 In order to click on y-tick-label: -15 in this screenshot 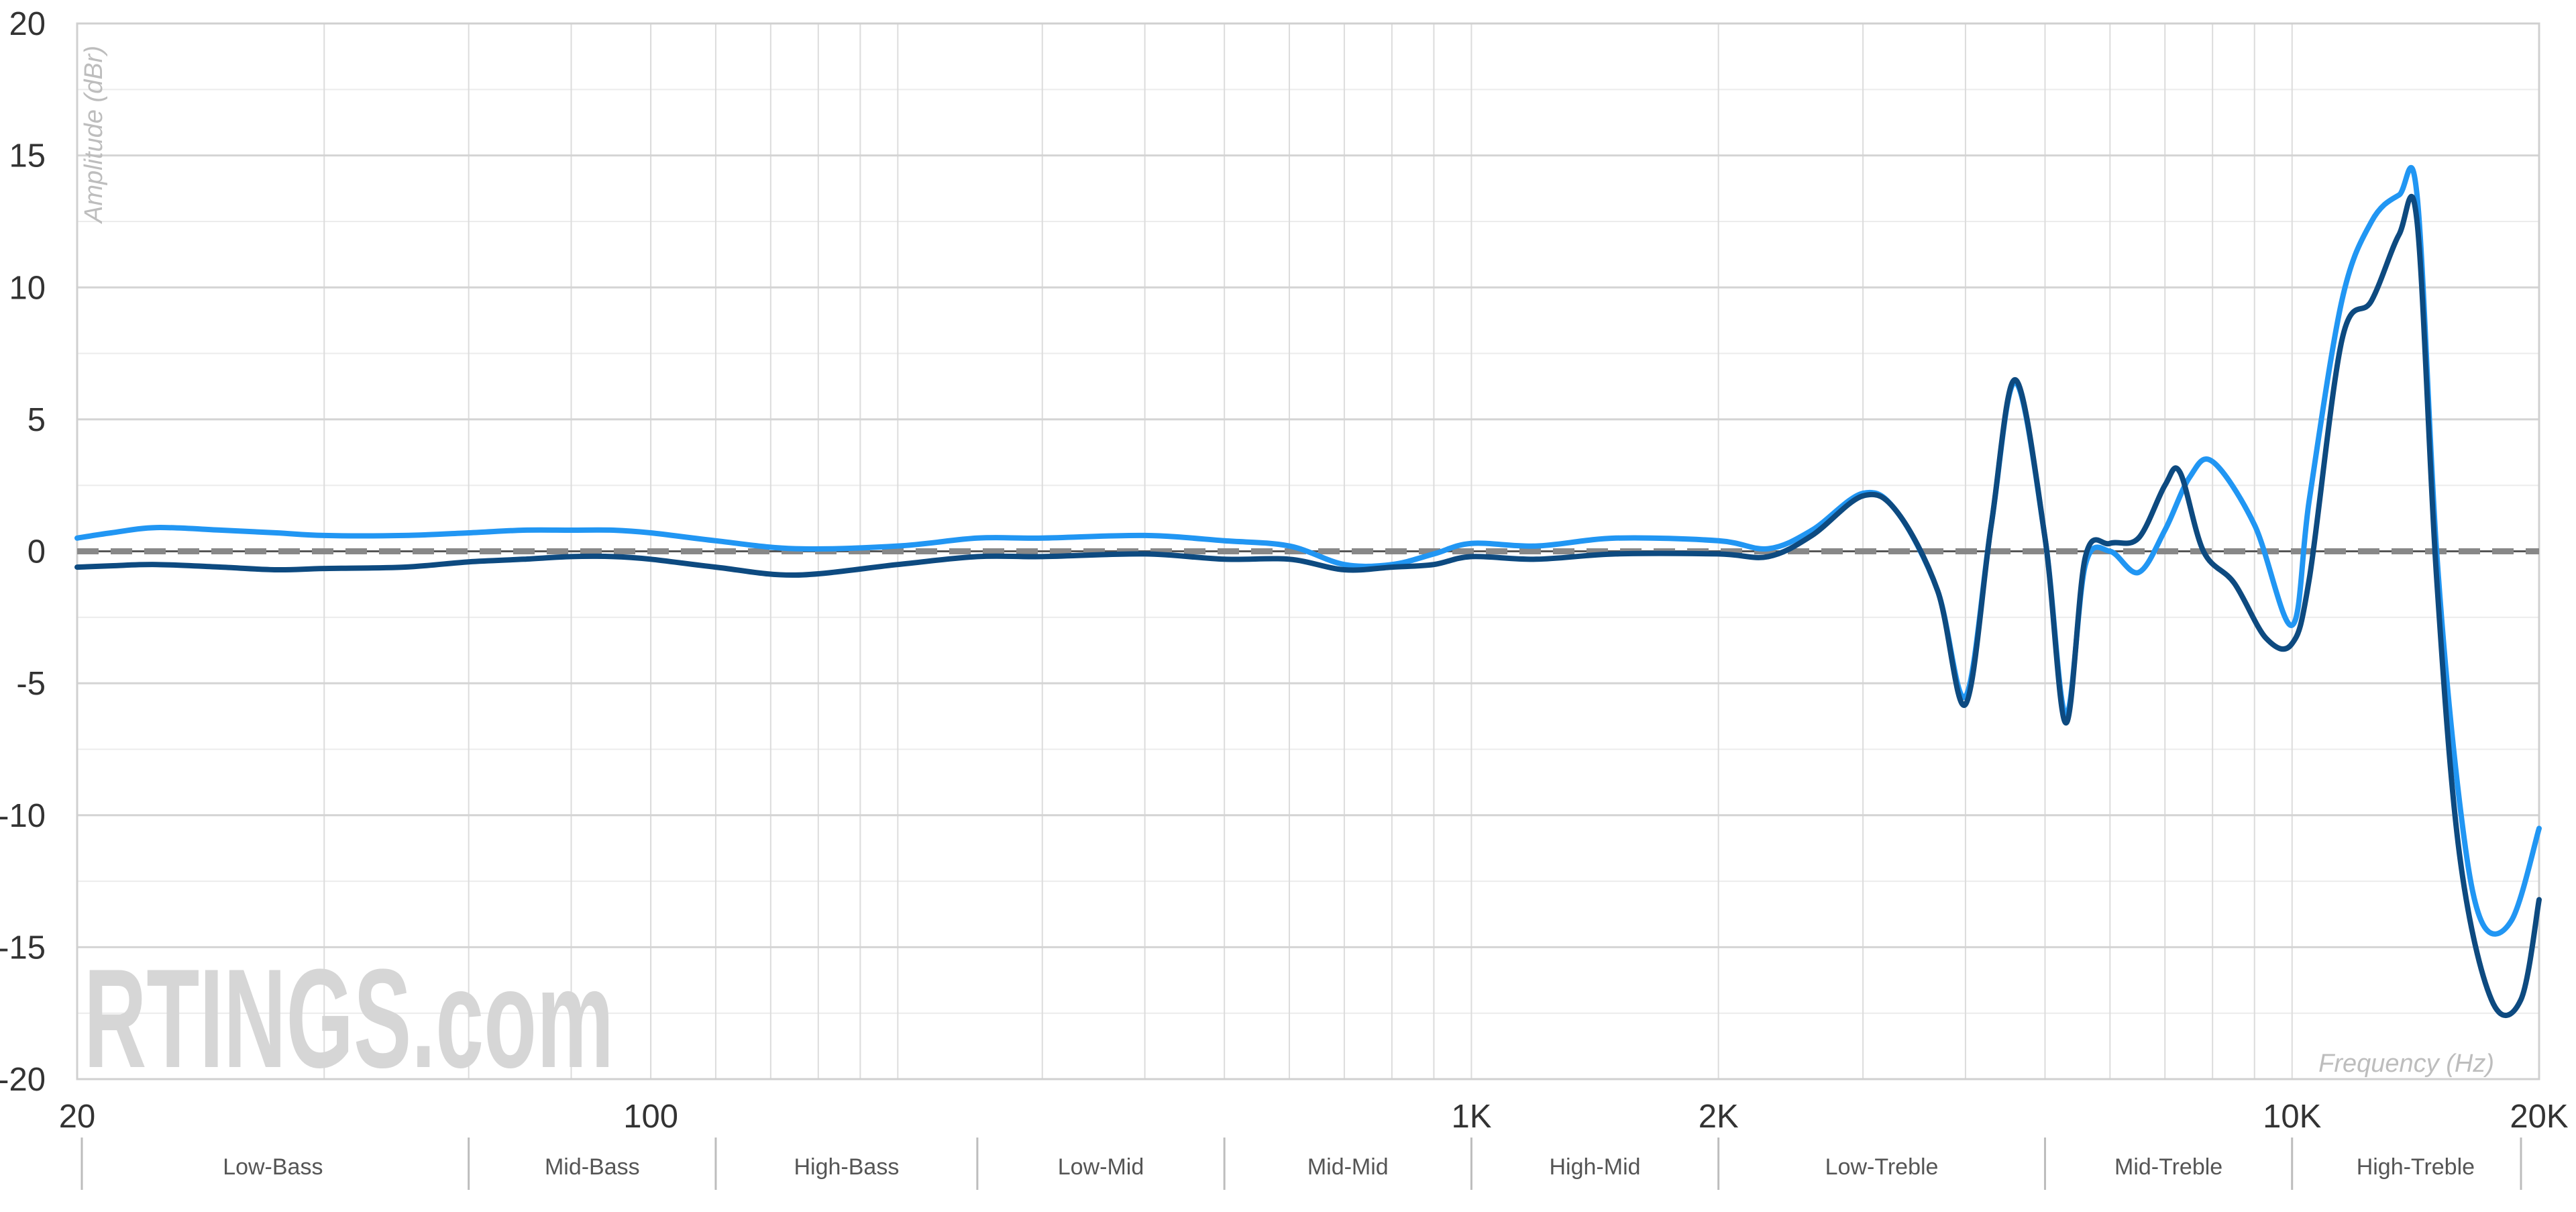, I will do `click(23, 947)`.